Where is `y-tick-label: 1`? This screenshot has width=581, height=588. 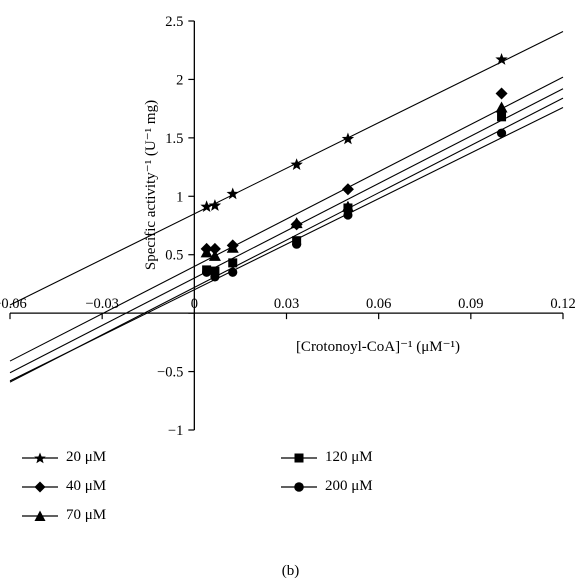
y-tick-label: 1 is located at coordinates (179, 197).